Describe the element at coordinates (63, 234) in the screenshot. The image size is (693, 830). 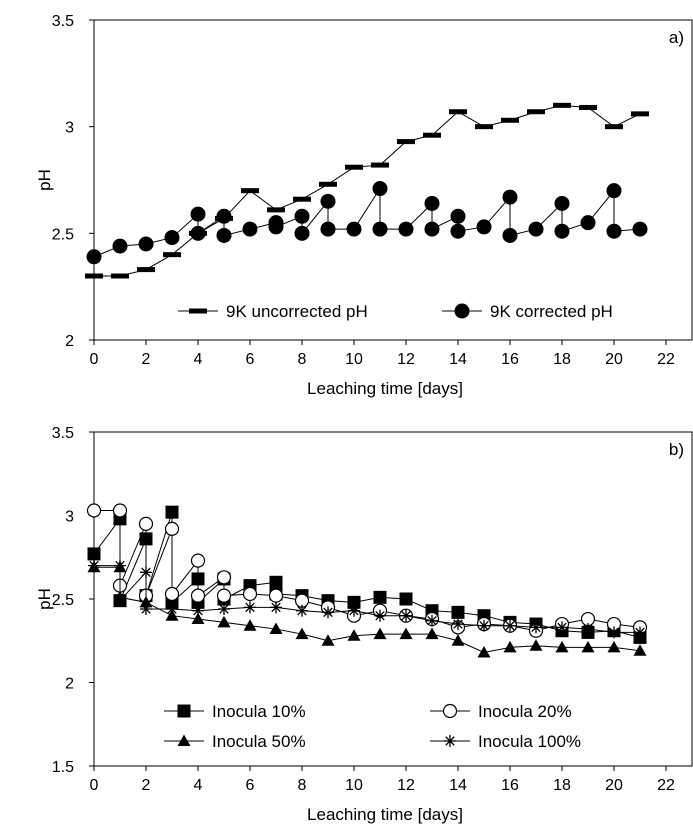
I see `y-tick-label: 2.5` at that location.